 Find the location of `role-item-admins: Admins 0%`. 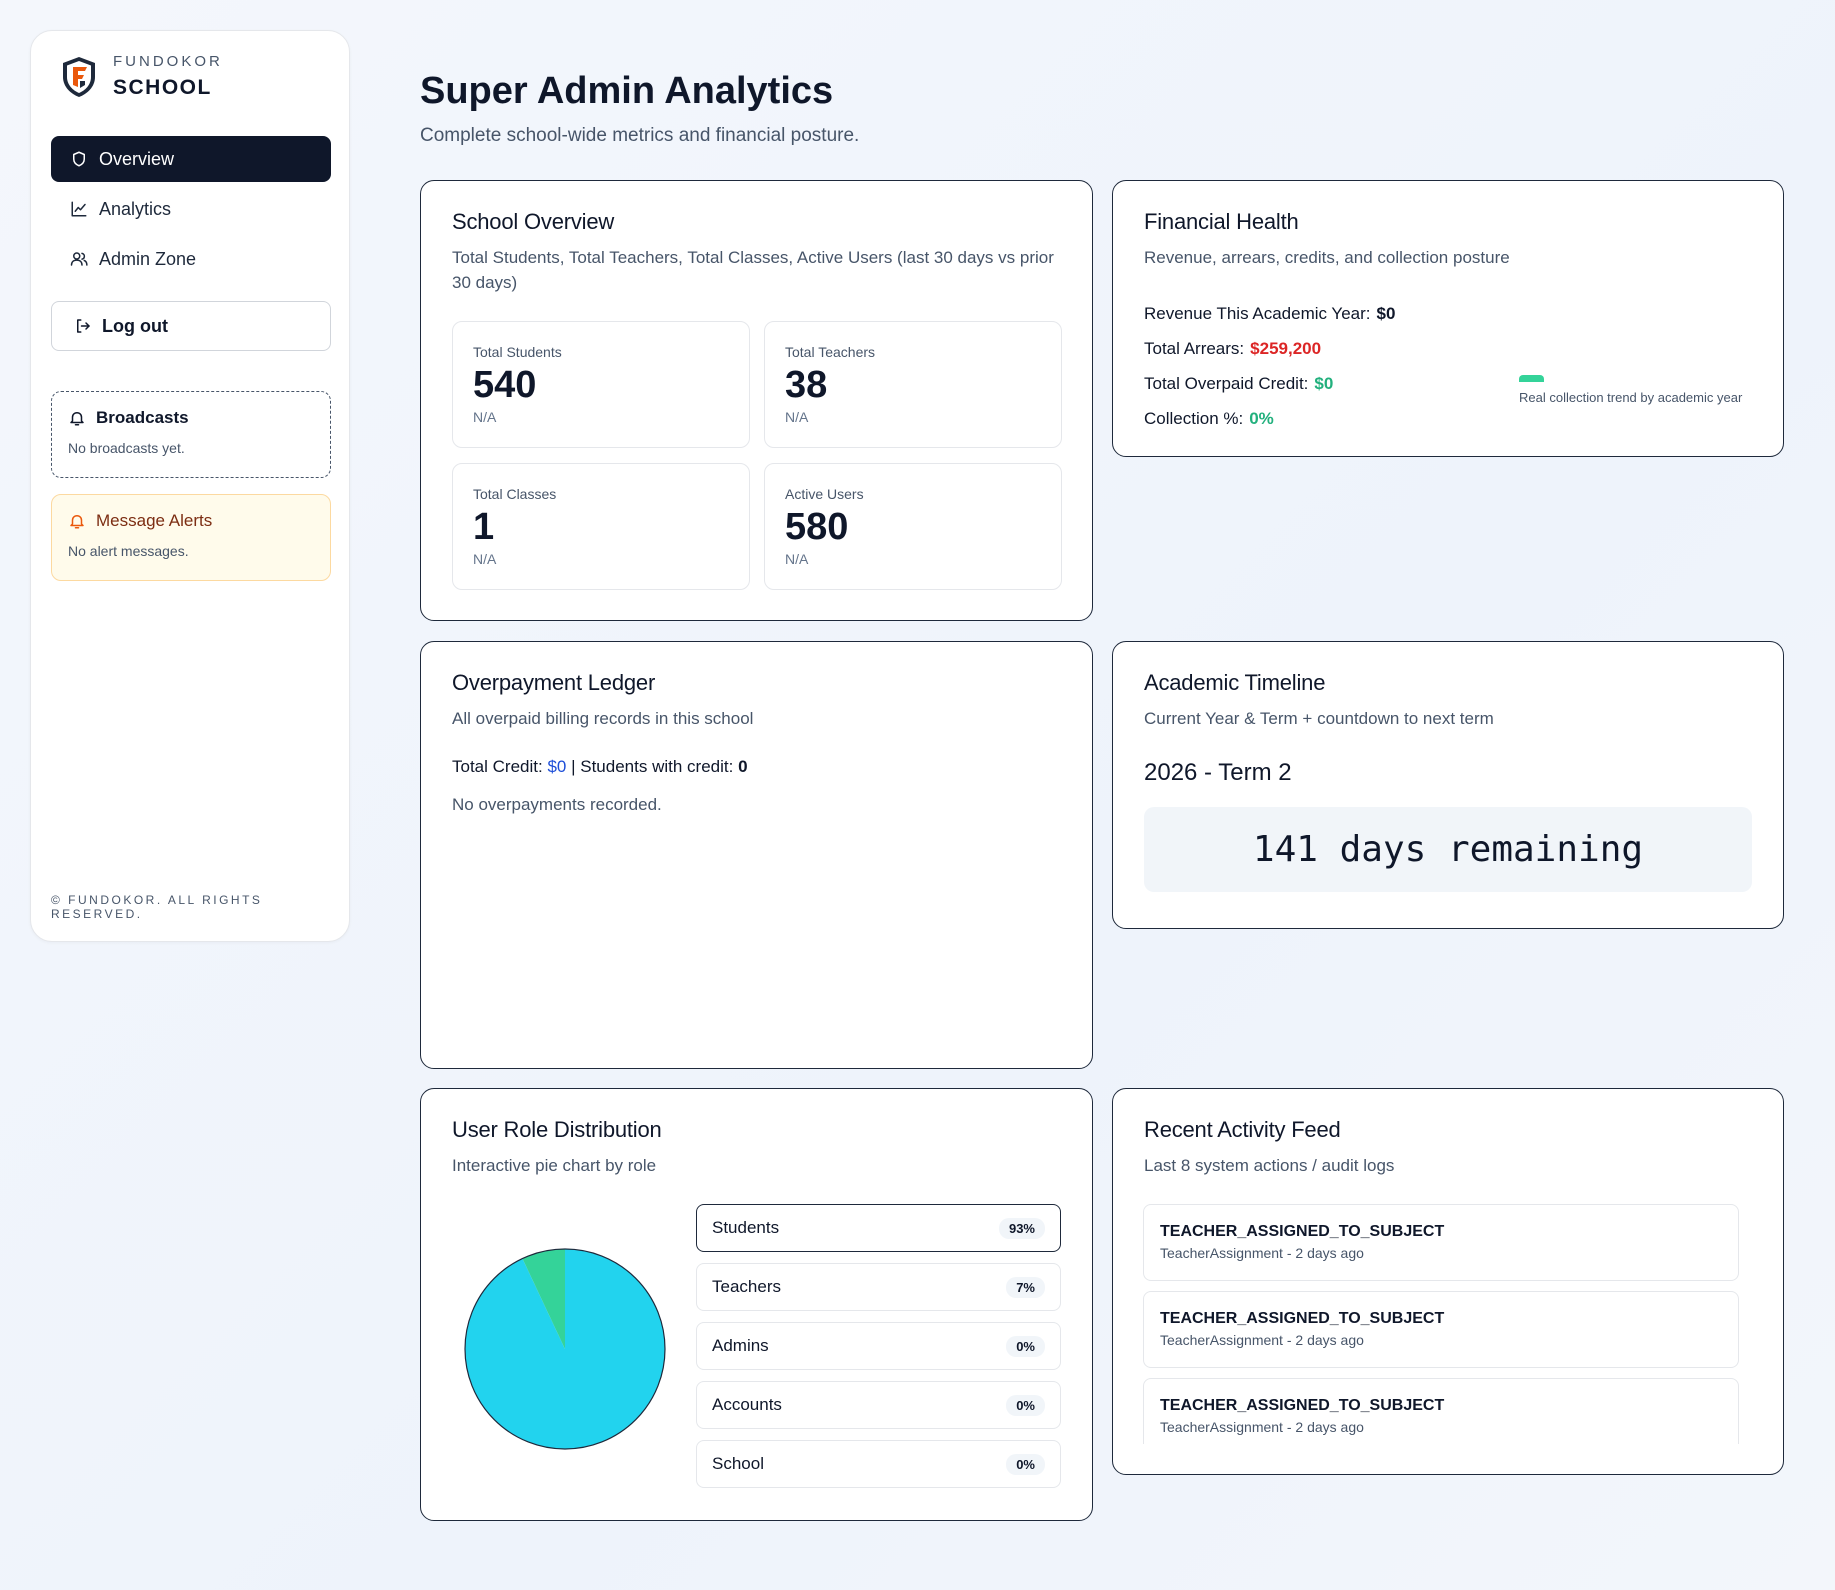

role-item-admins: Admins 0% is located at coordinates (878, 1346).